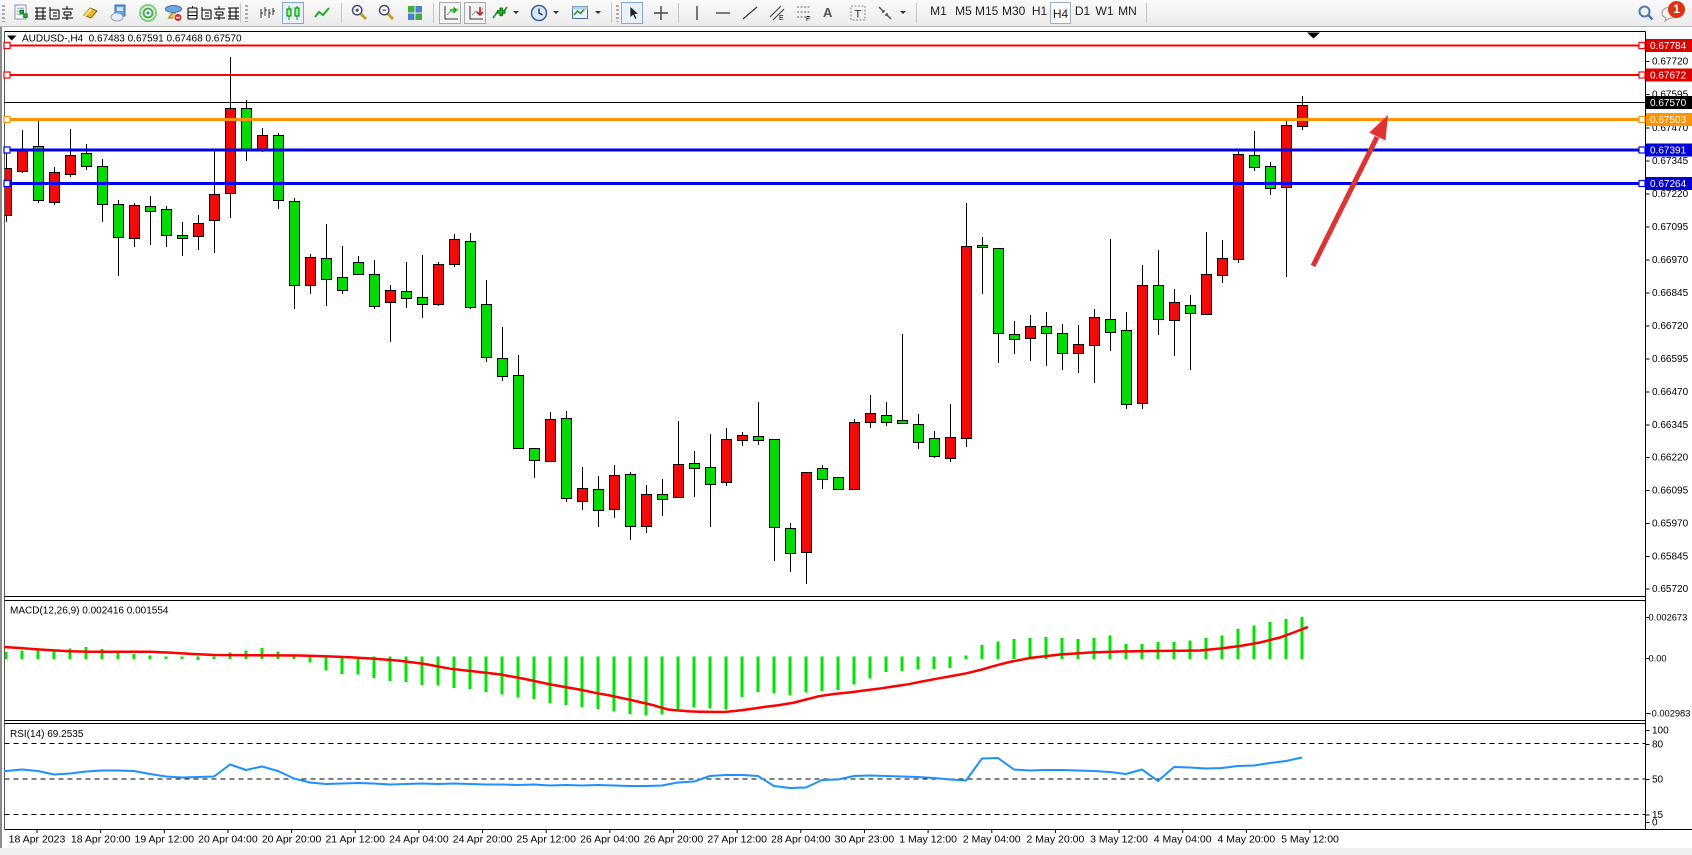 The width and height of the screenshot is (1692, 855). I want to click on svg-text: 0.66970, so click(1670, 260).